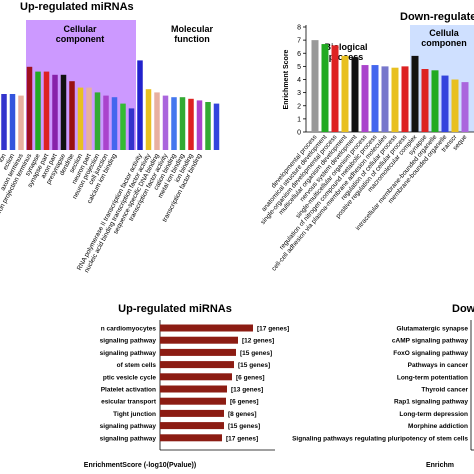 The image size is (474, 474). Describe the element at coordinates (299, 80) in the screenshot. I see `y-tick-label: 4` at that location.